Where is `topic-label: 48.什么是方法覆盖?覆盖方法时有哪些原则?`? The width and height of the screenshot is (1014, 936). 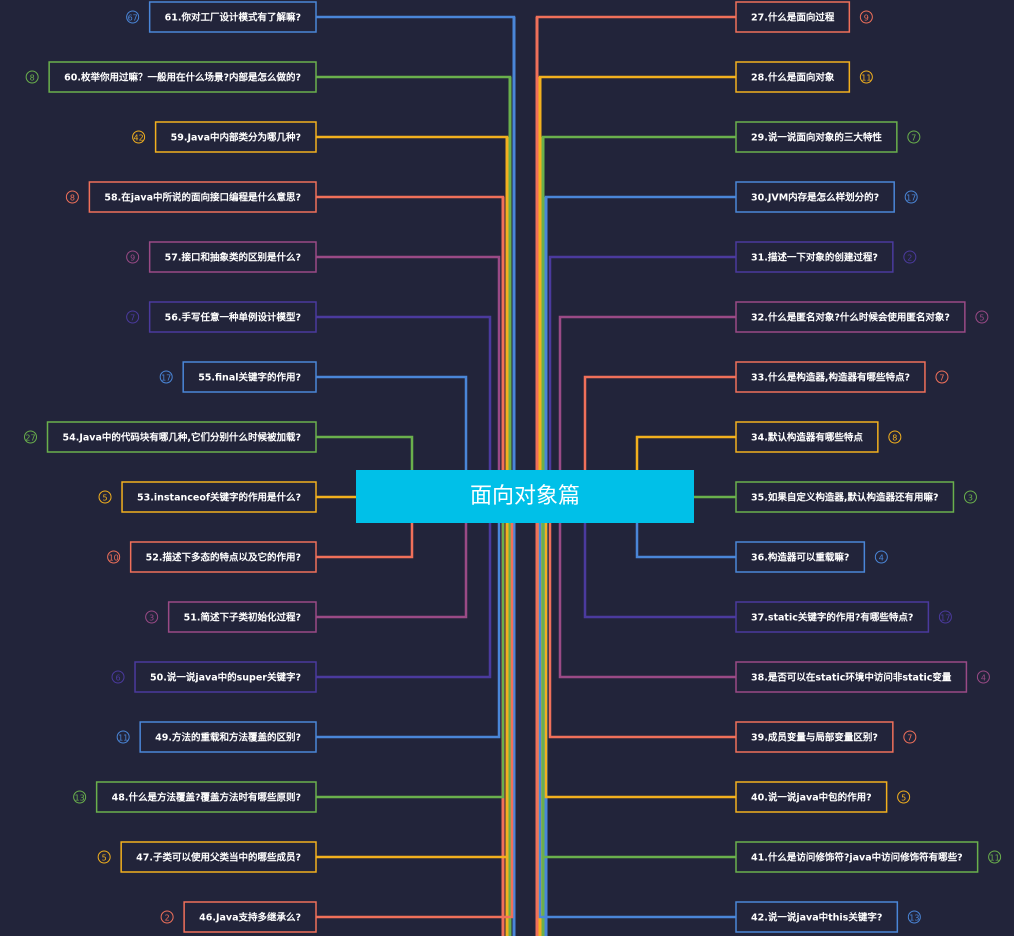 topic-label: 48.什么是方法覆盖?覆盖方法时有哪些原则? is located at coordinates (206, 798).